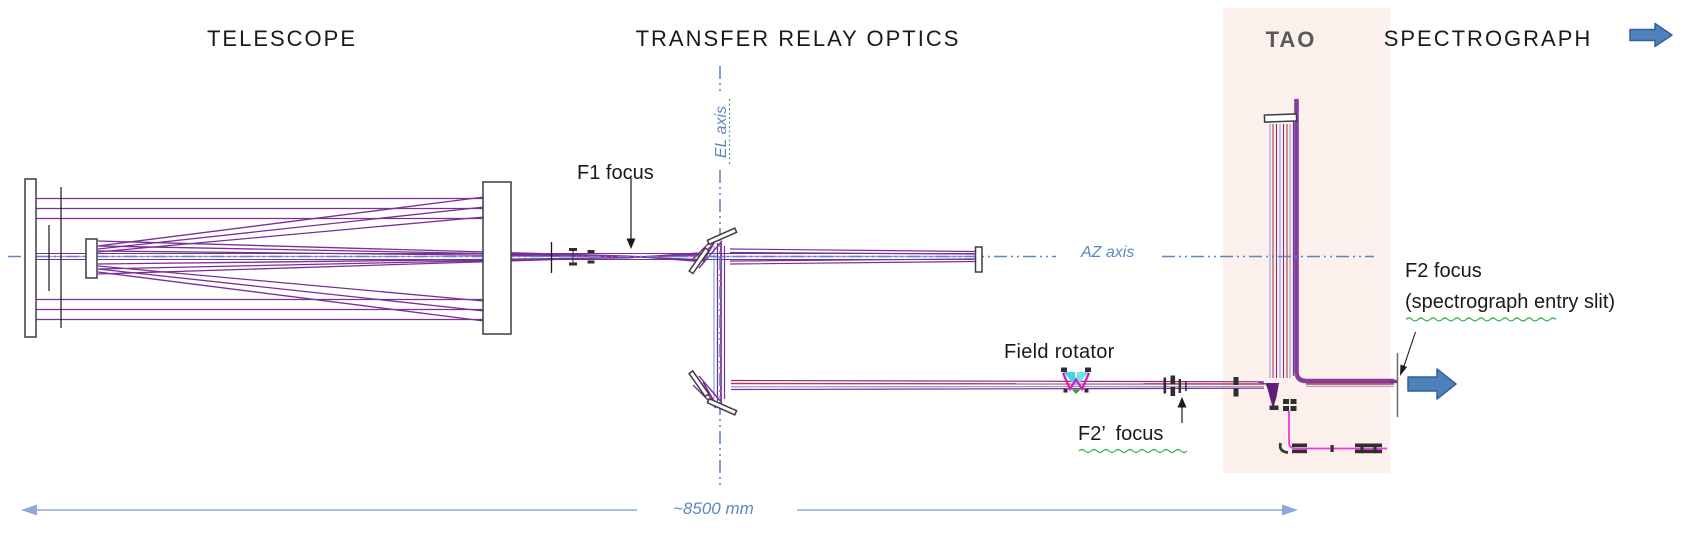 The image size is (1701, 537). I want to click on tao-region-highlight, so click(1306, 240).